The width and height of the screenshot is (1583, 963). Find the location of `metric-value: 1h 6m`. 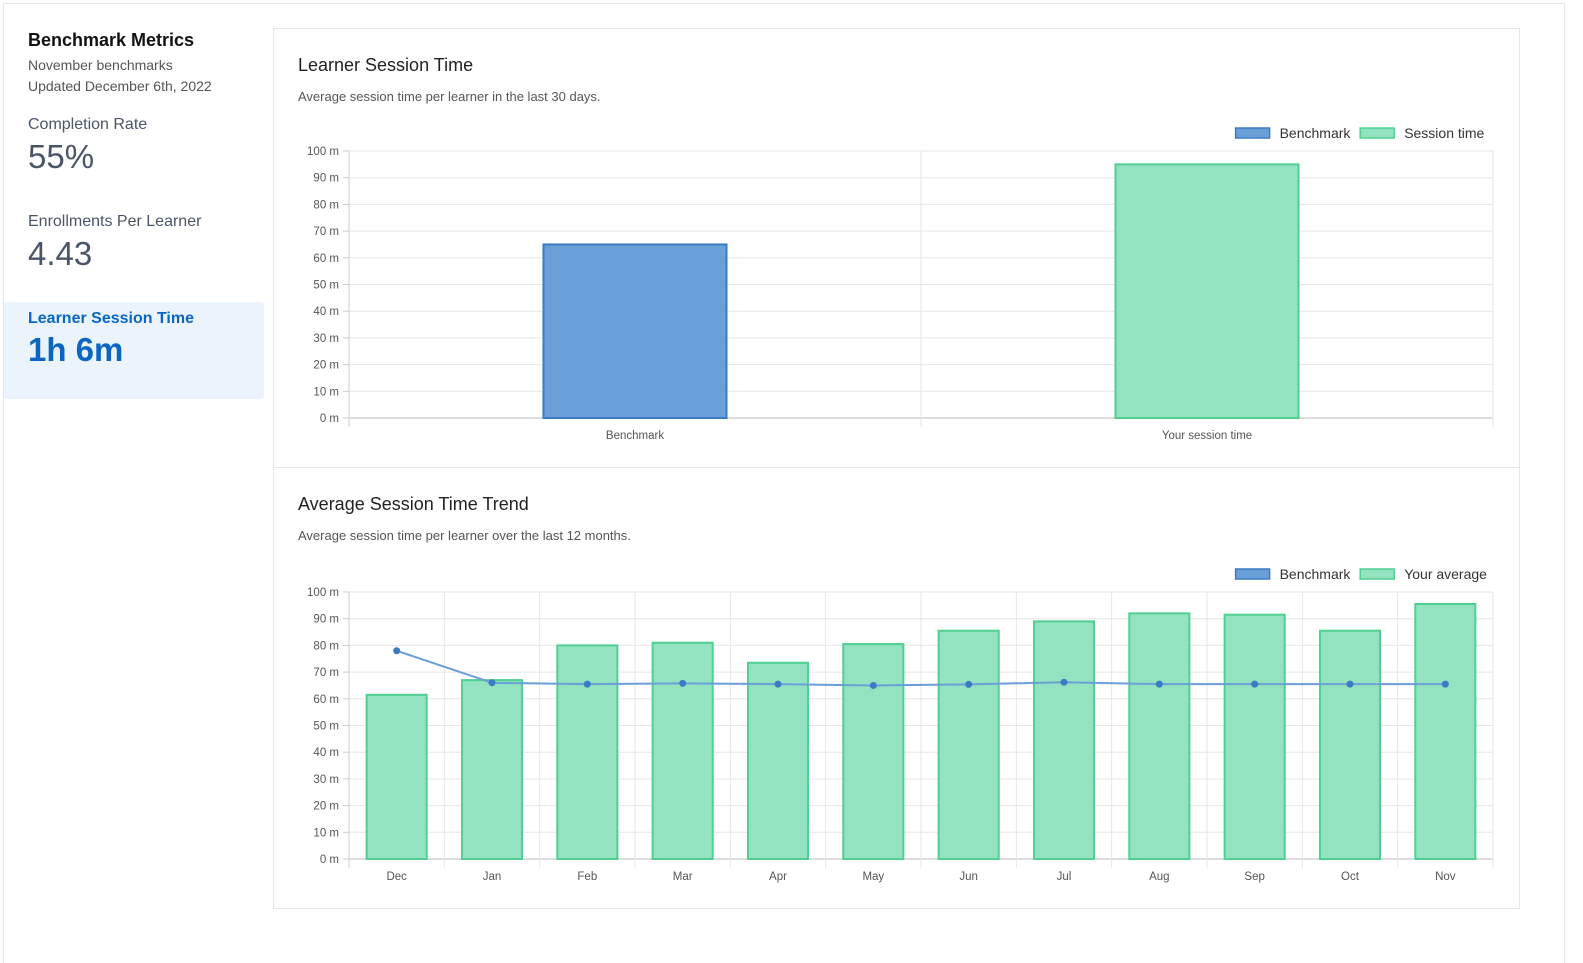

metric-value: 1h 6m is located at coordinates (76, 349).